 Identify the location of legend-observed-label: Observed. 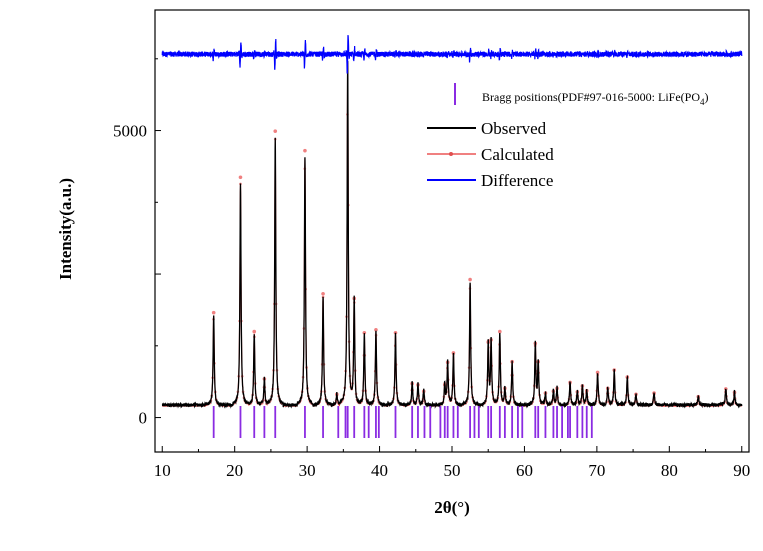
(514, 128).